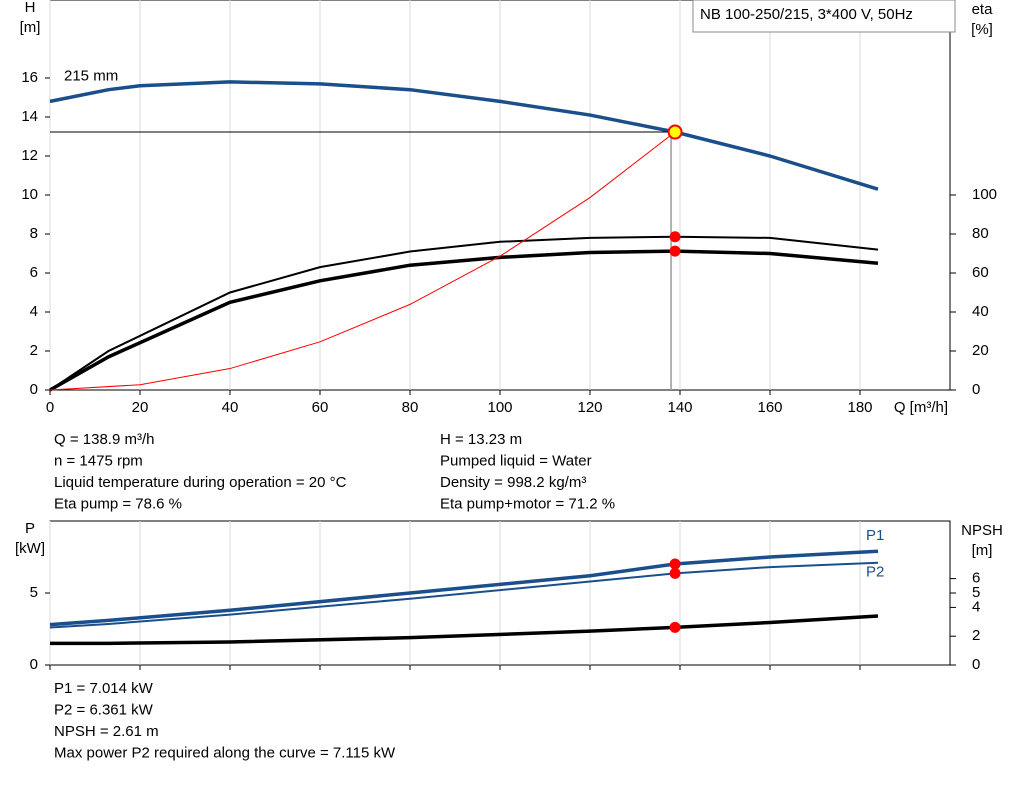 The height and width of the screenshot is (786, 1024). What do you see at coordinates (980, 233) in the screenshot?
I see `y2-tick-label: 80` at bounding box center [980, 233].